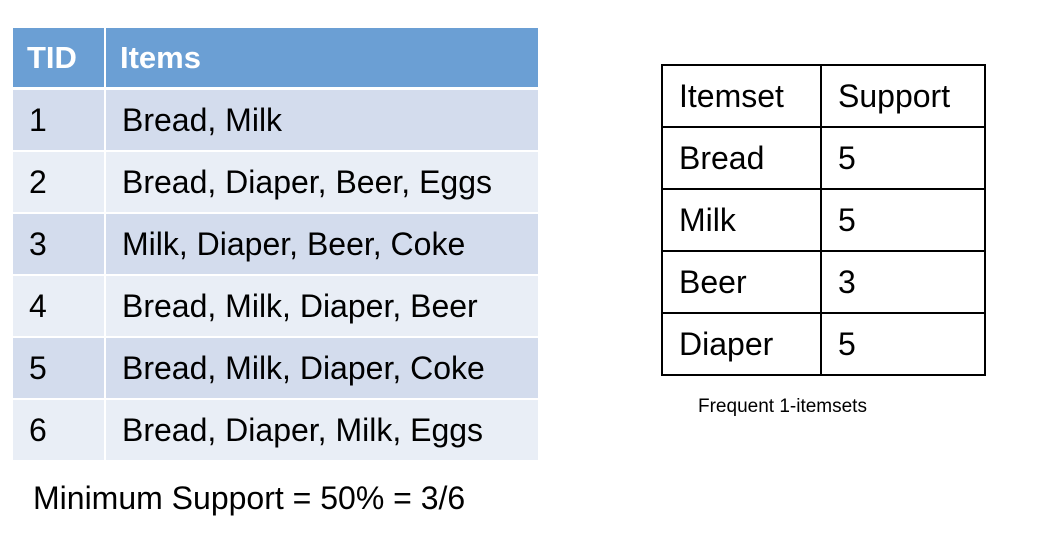 The height and width of the screenshot is (536, 1050). Describe the element at coordinates (741, 96) in the screenshot. I see `itemset-header: Itemset` at that location.